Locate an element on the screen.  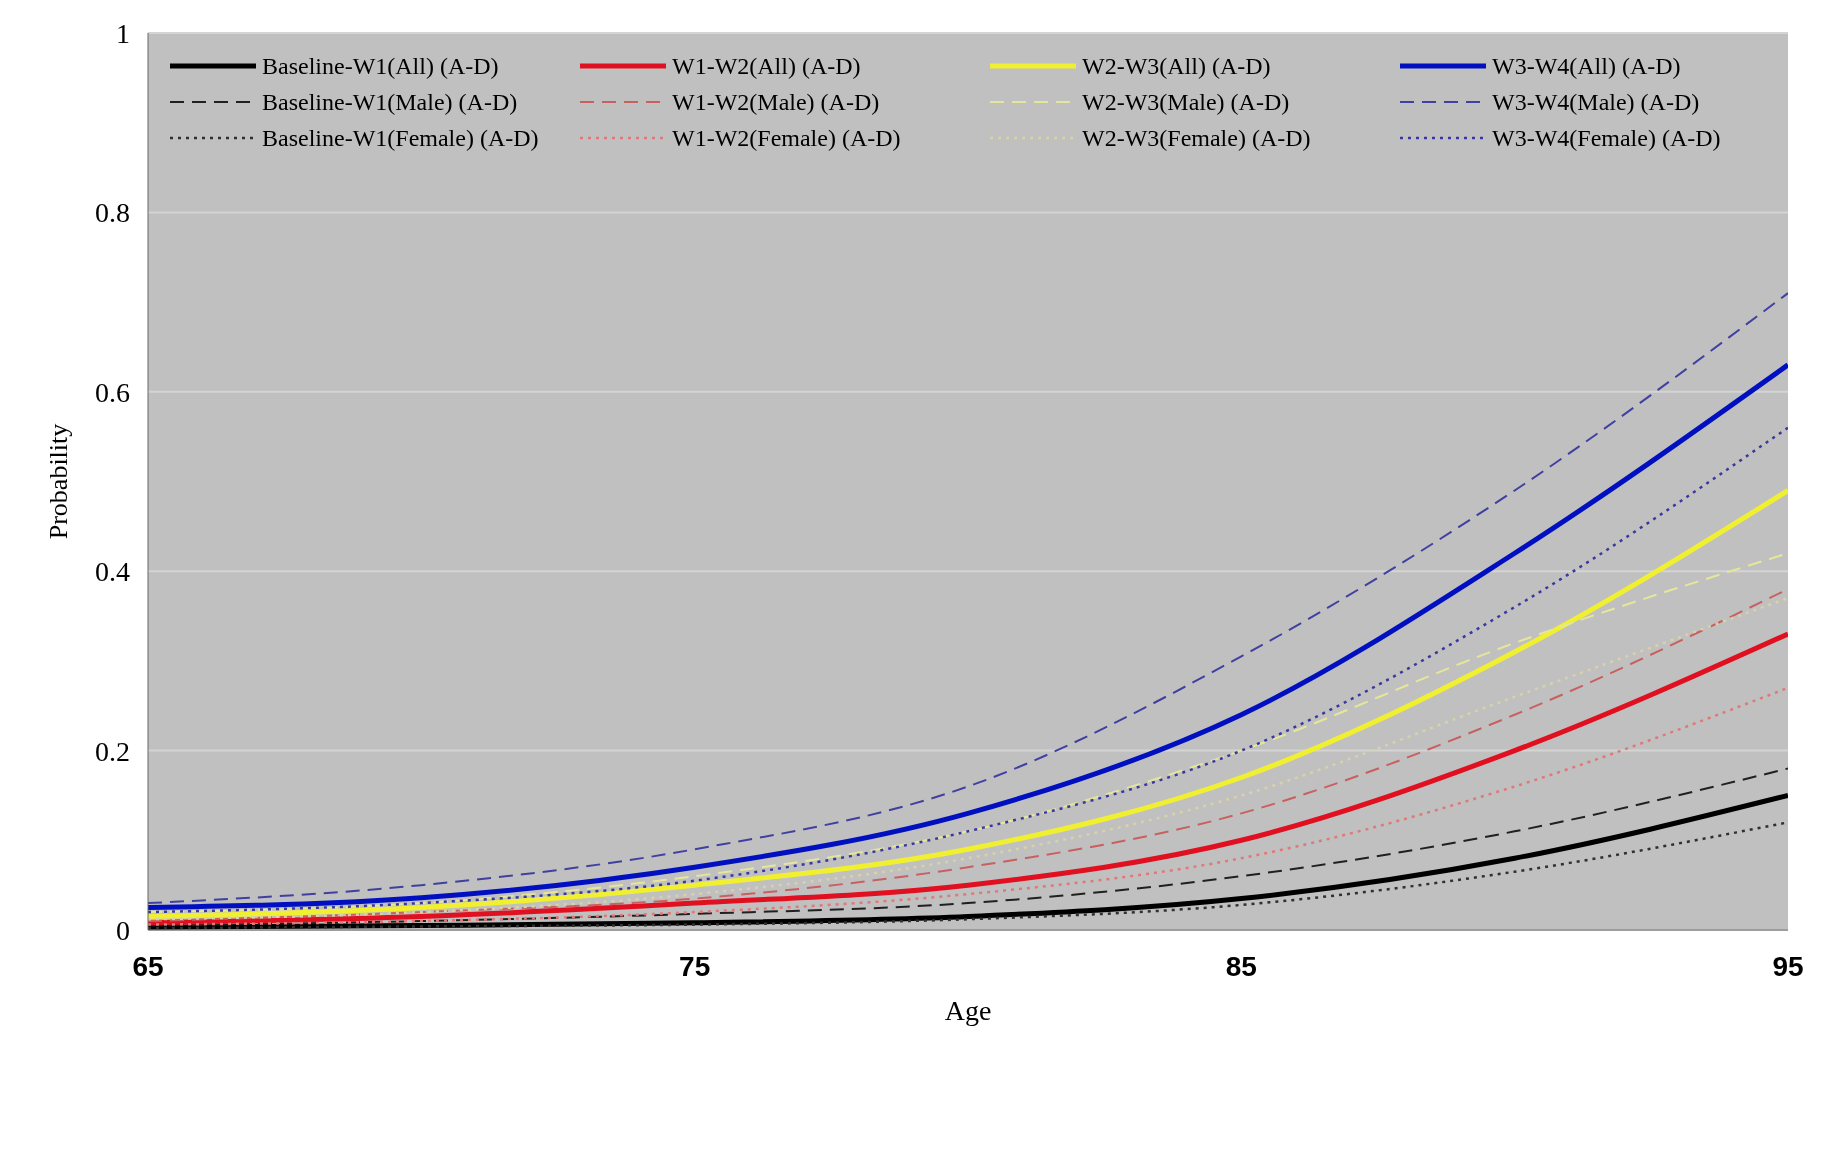
x-tick-label: 95 is located at coordinates (1788, 966).